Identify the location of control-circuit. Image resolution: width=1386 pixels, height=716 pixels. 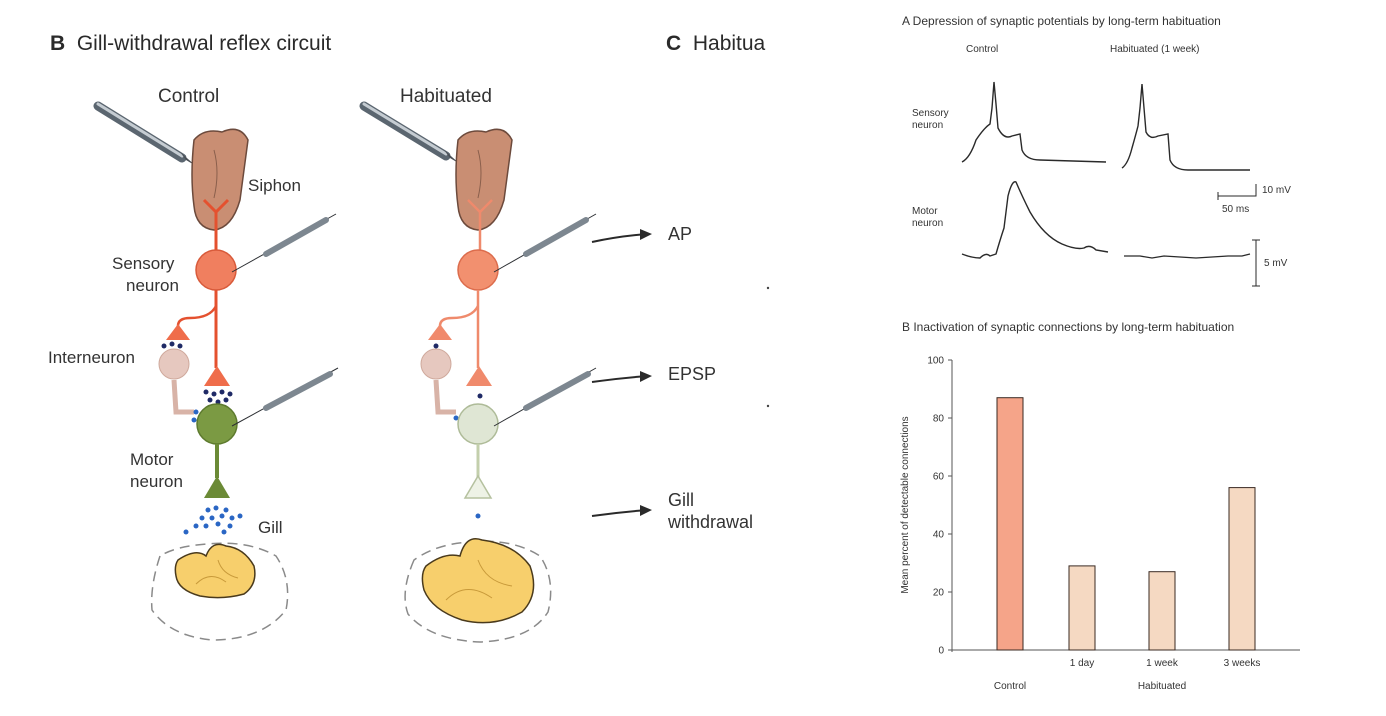
(216, 371).